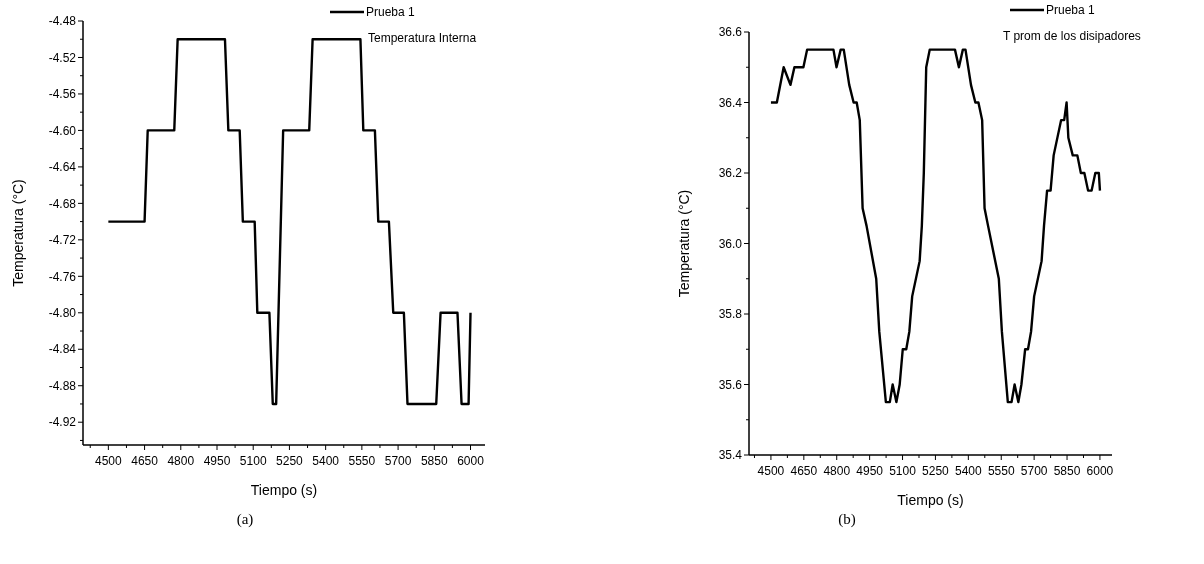 This screenshot has width=1204, height=564. I want to click on y-tick-label: 36.6, so click(730, 32).